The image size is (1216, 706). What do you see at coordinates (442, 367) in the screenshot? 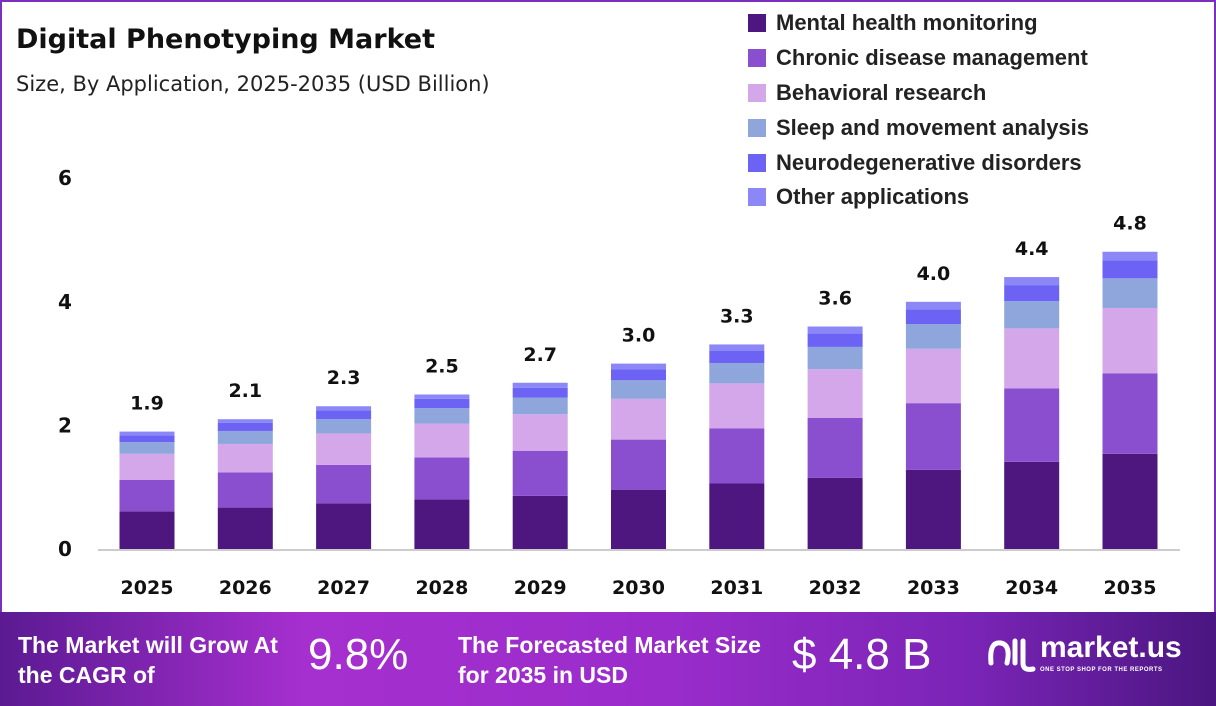
I see `bar-total-label: 2.5` at bounding box center [442, 367].